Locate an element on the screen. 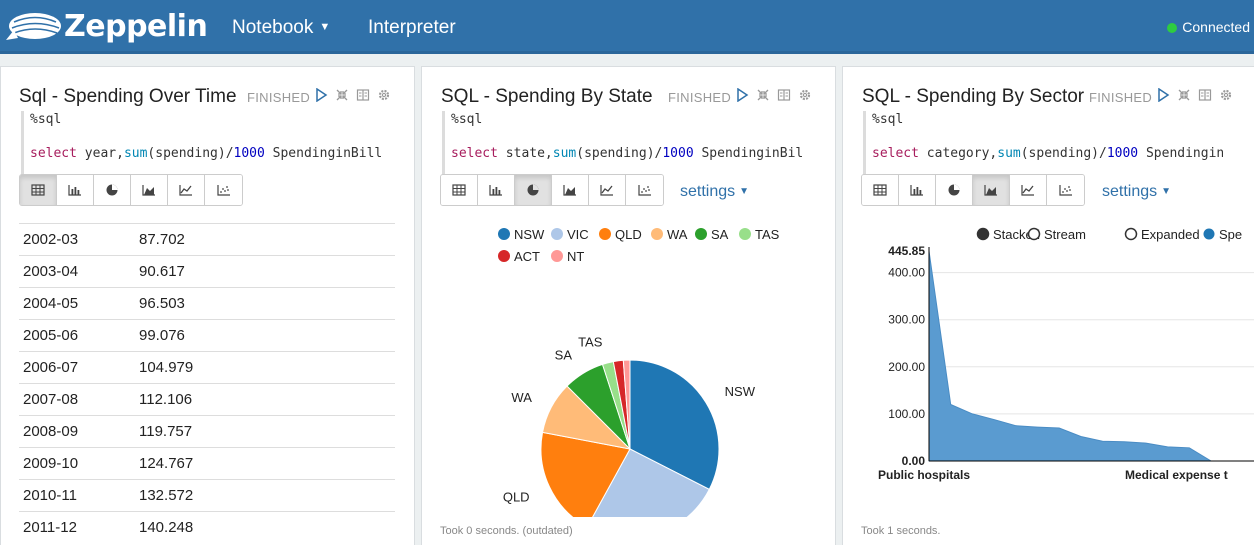  visualization-toolbar is located at coordinates (552, 190).